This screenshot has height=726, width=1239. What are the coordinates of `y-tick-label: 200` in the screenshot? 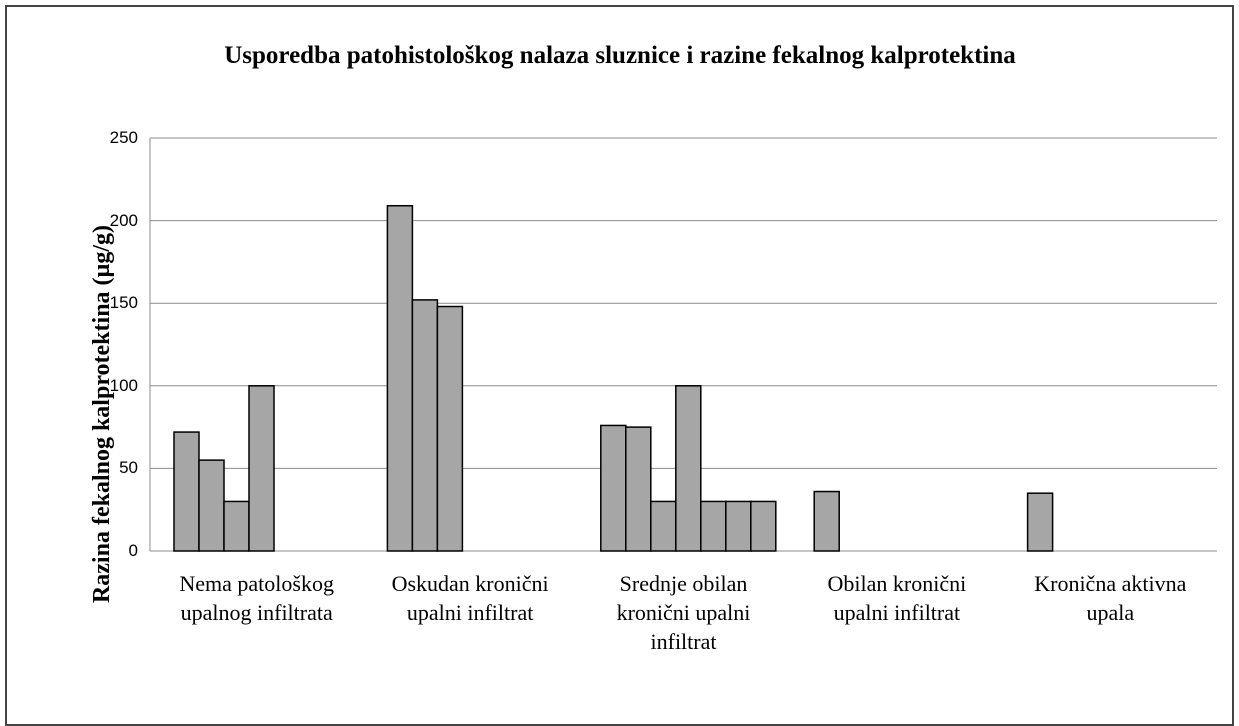 It's located at (123, 220).